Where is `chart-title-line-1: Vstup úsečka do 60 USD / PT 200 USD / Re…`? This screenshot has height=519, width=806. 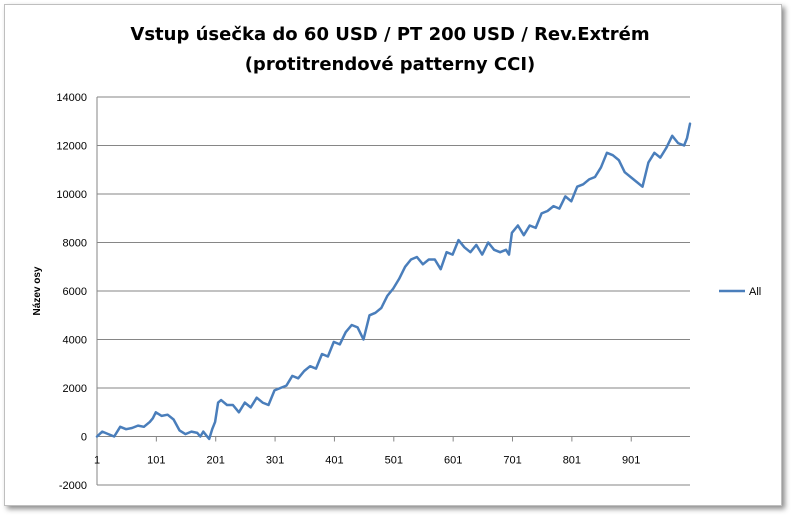 chart-title-line-1: Vstup úsečka do 60 USD / PT 200 USD / Re… is located at coordinates (390, 34).